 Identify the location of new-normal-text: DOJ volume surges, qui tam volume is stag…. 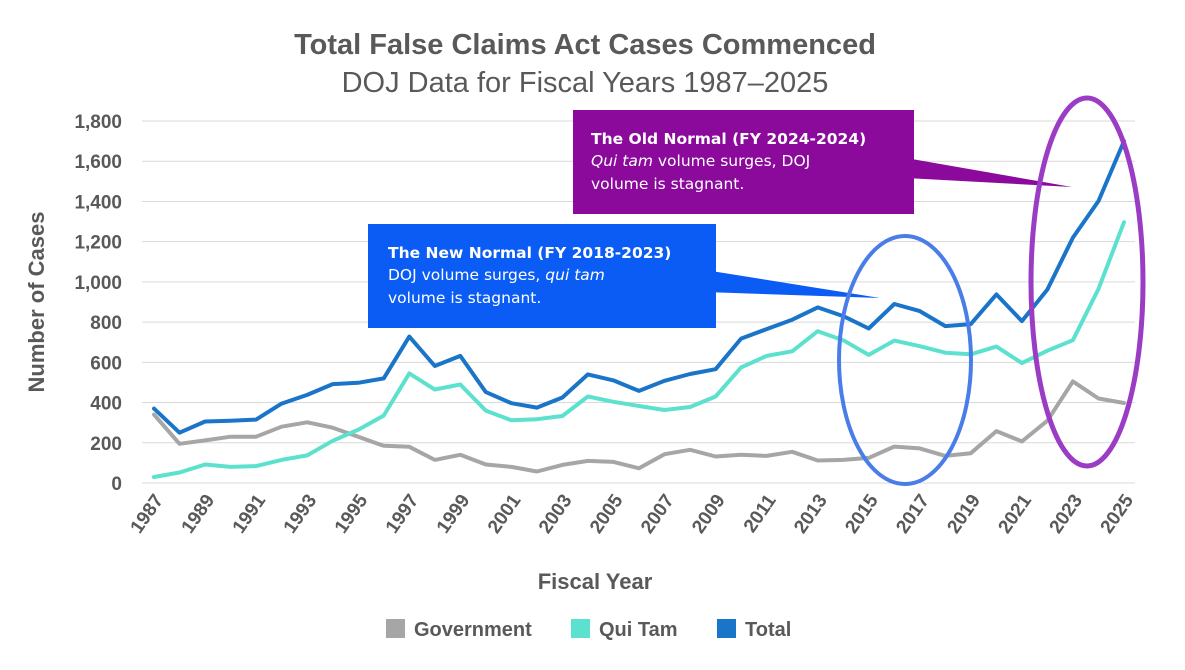
(542, 287).